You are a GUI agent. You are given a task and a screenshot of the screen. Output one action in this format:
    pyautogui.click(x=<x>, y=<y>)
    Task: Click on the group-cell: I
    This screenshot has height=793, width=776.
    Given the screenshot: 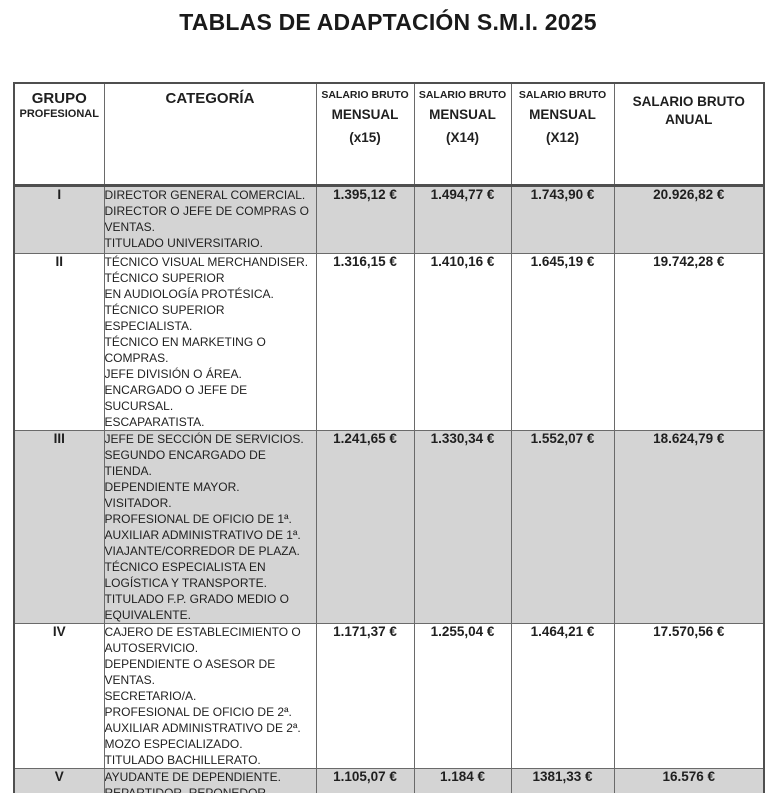 What is the action you would take?
    pyautogui.click(x=59, y=219)
    